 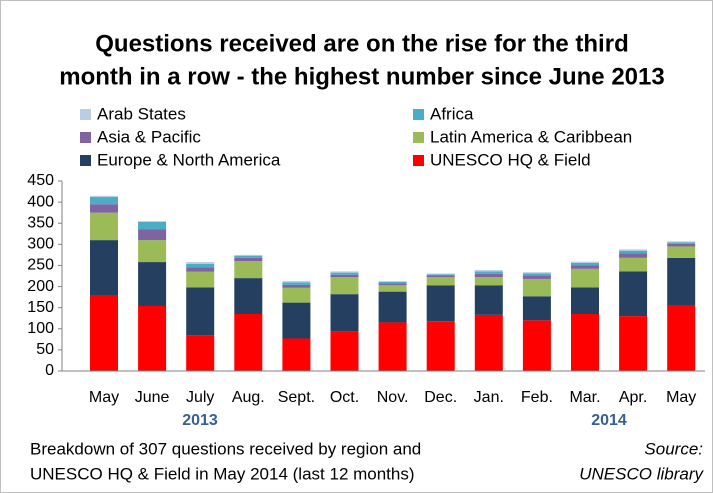 What do you see at coordinates (200, 420) in the screenshot?
I see `year-label: 2013` at bounding box center [200, 420].